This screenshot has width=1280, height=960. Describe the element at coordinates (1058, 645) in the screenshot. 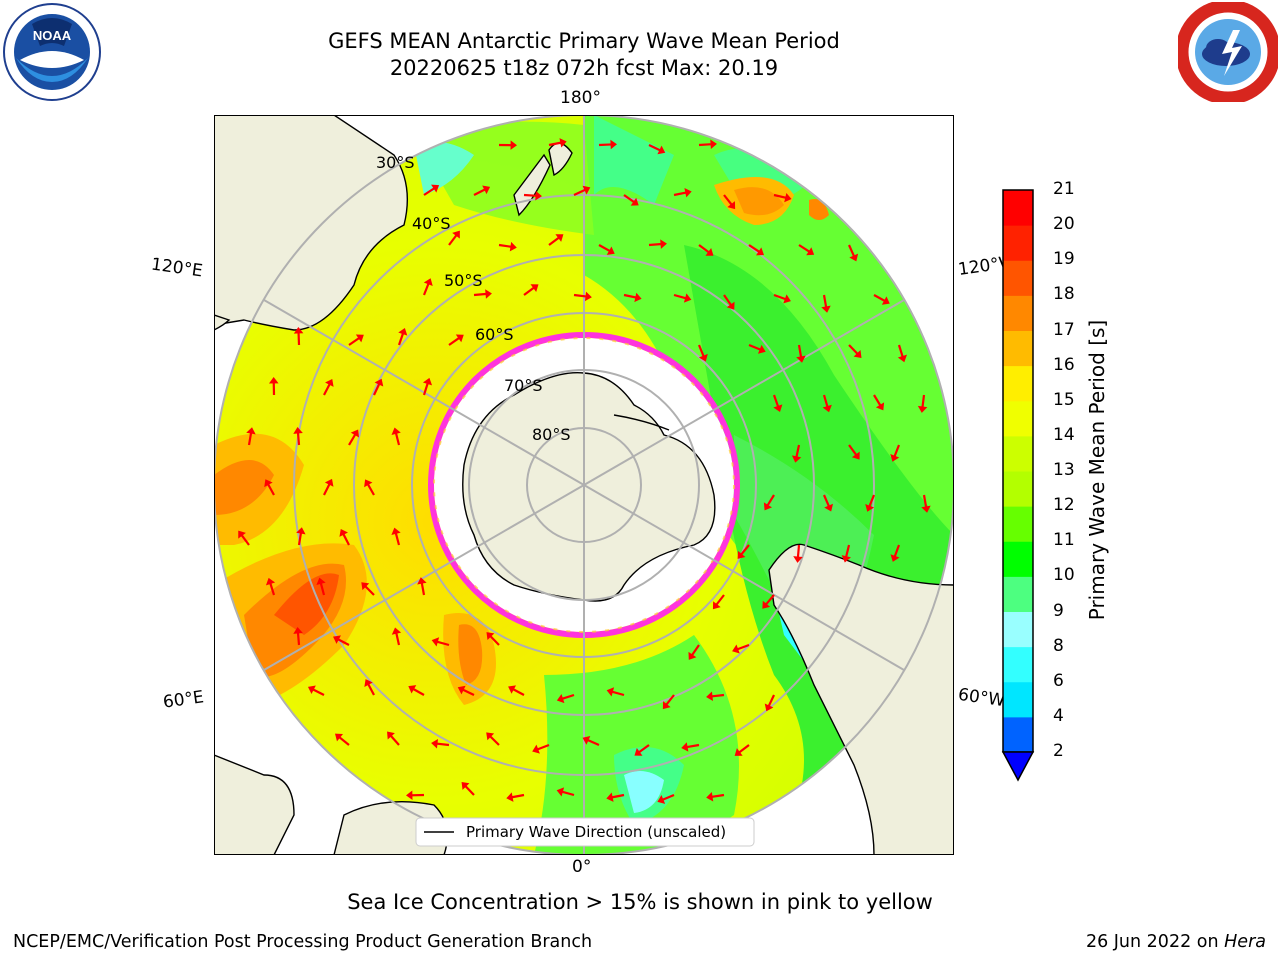

I see `colorbar-tick-label: 8` at that location.